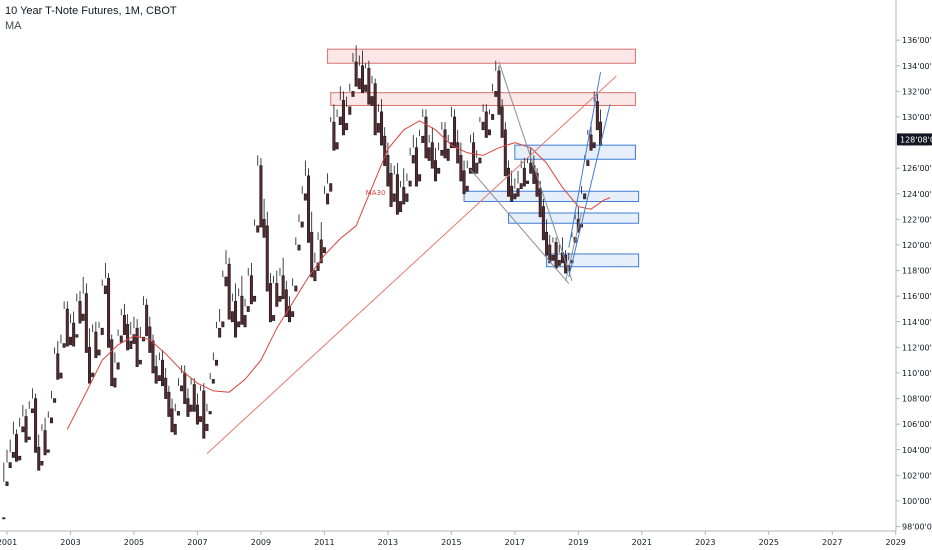  What do you see at coordinates (578, 542) in the screenshot?
I see `x-tick-label: 2019` at bounding box center [578, 542].